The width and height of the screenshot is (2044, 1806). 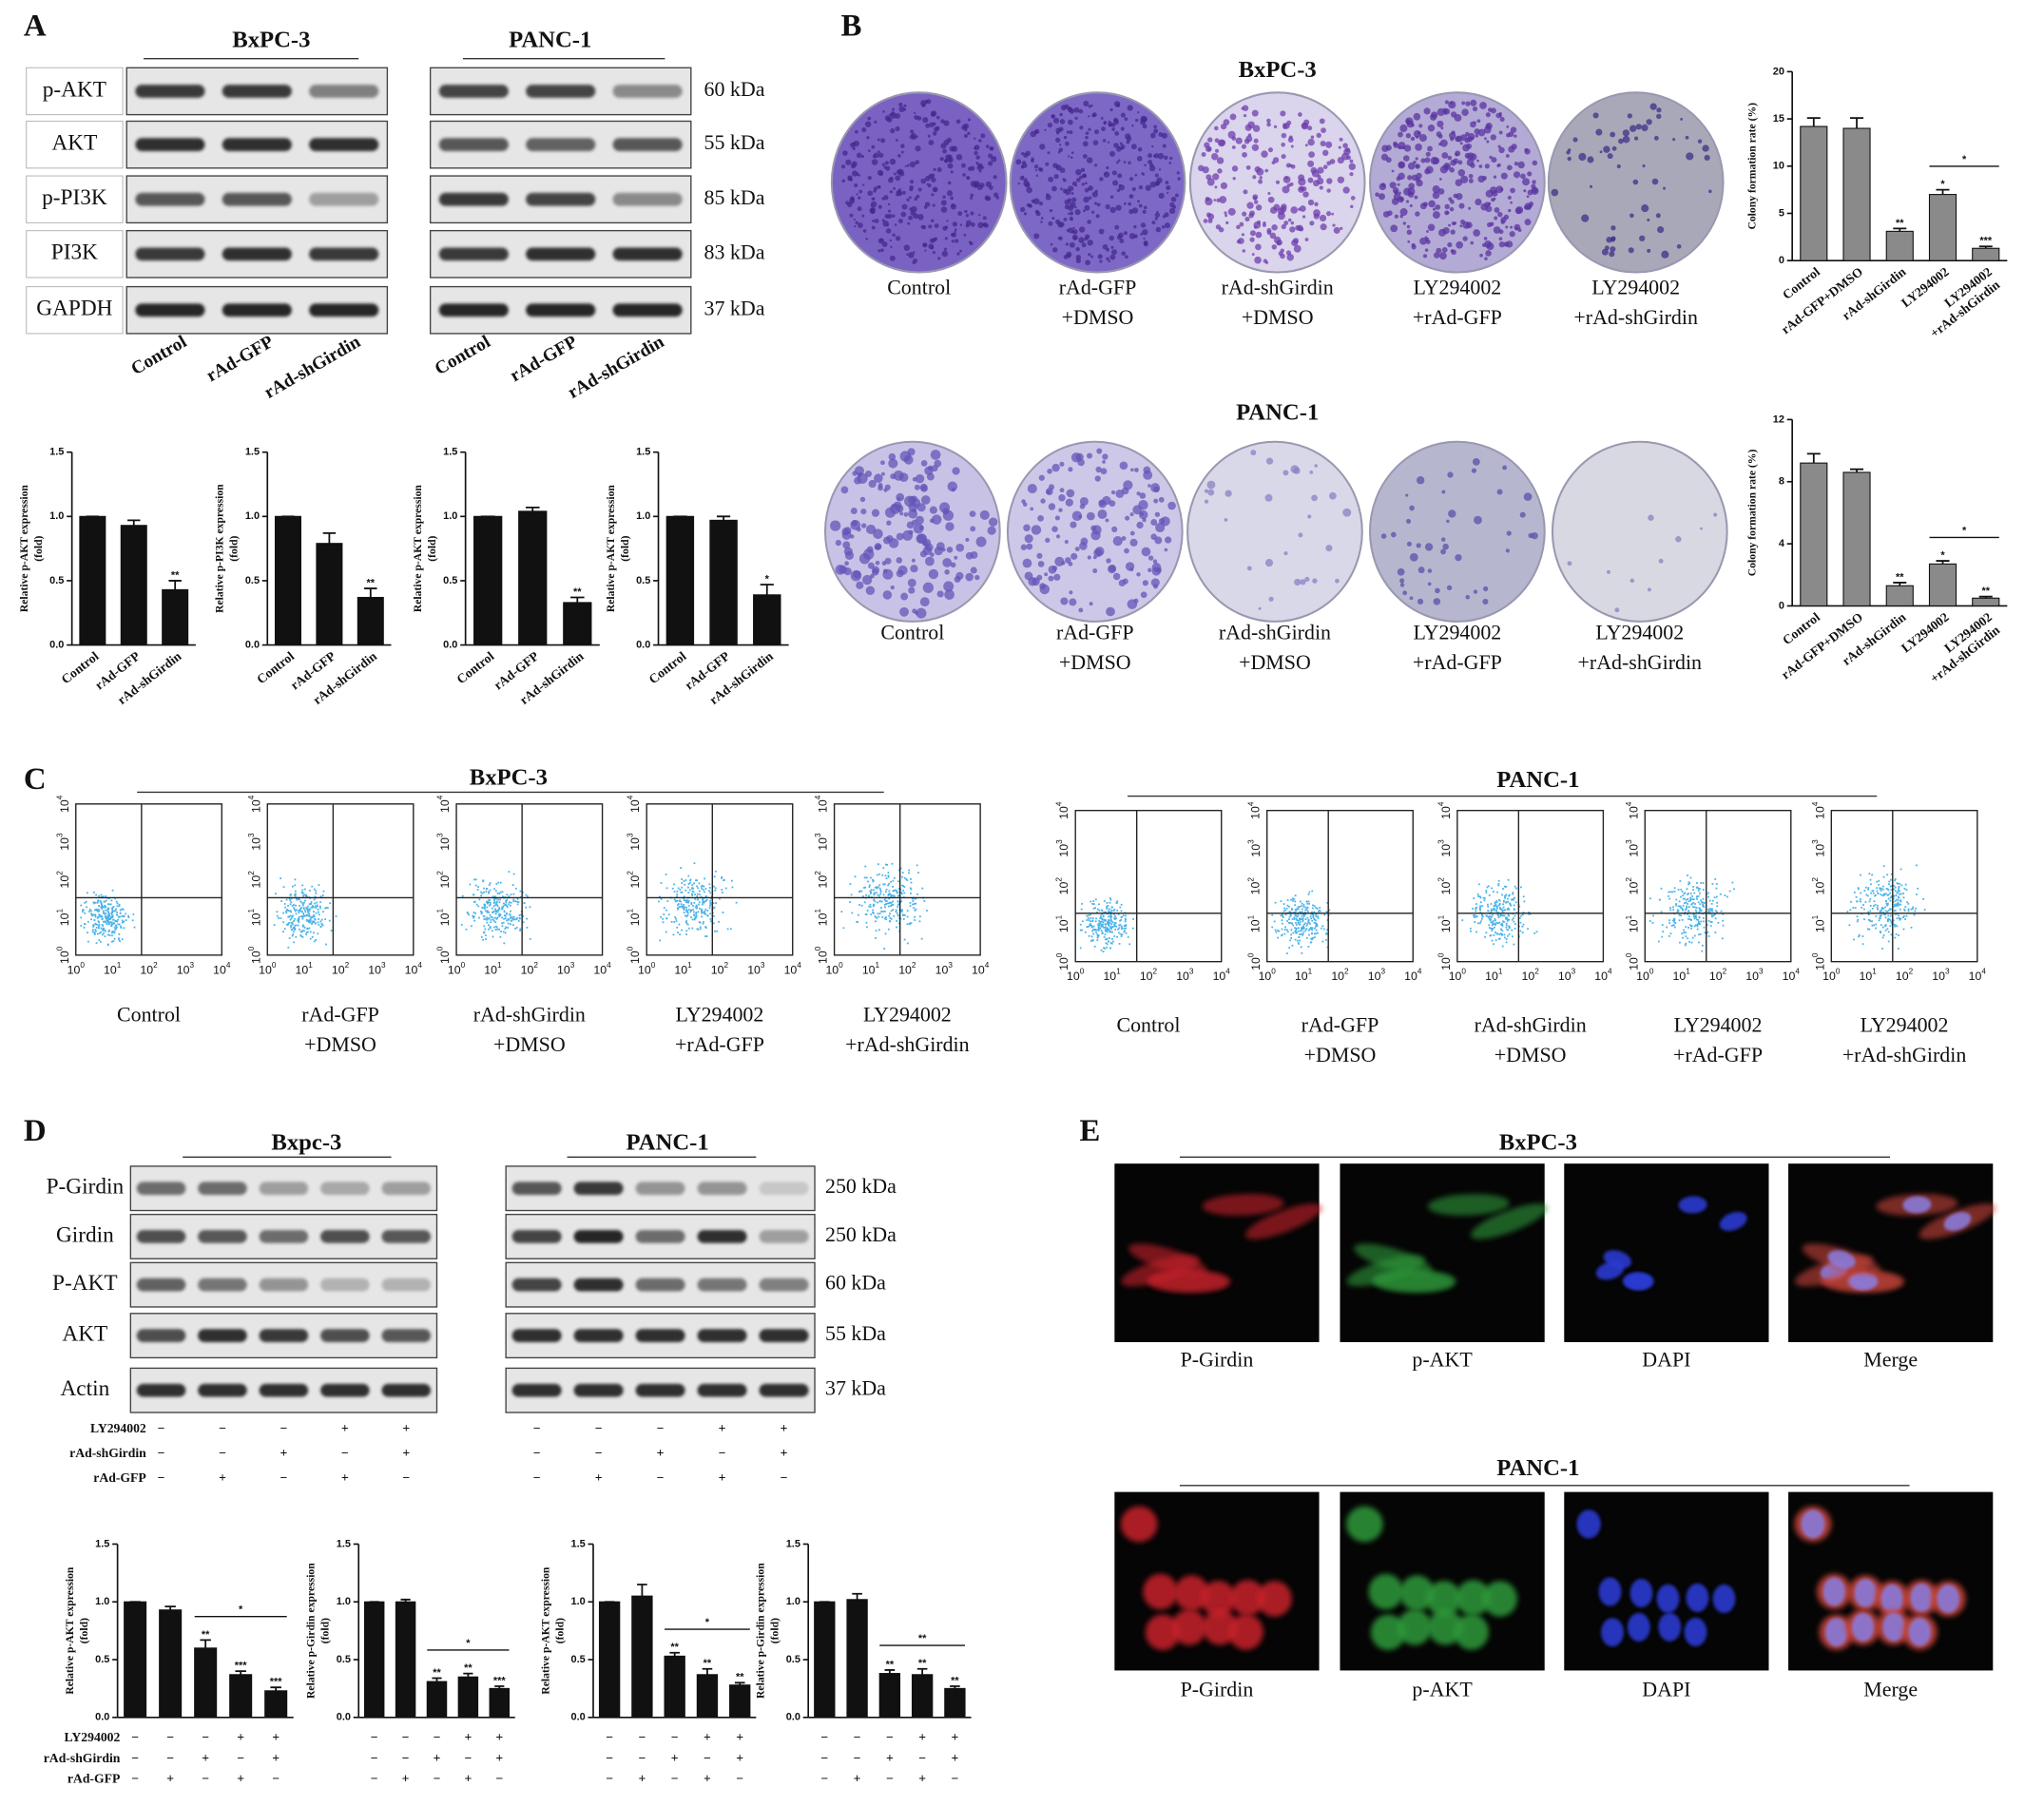 I want to click on flow-tick-label: 10⁰, so click(x=1633, y=961).